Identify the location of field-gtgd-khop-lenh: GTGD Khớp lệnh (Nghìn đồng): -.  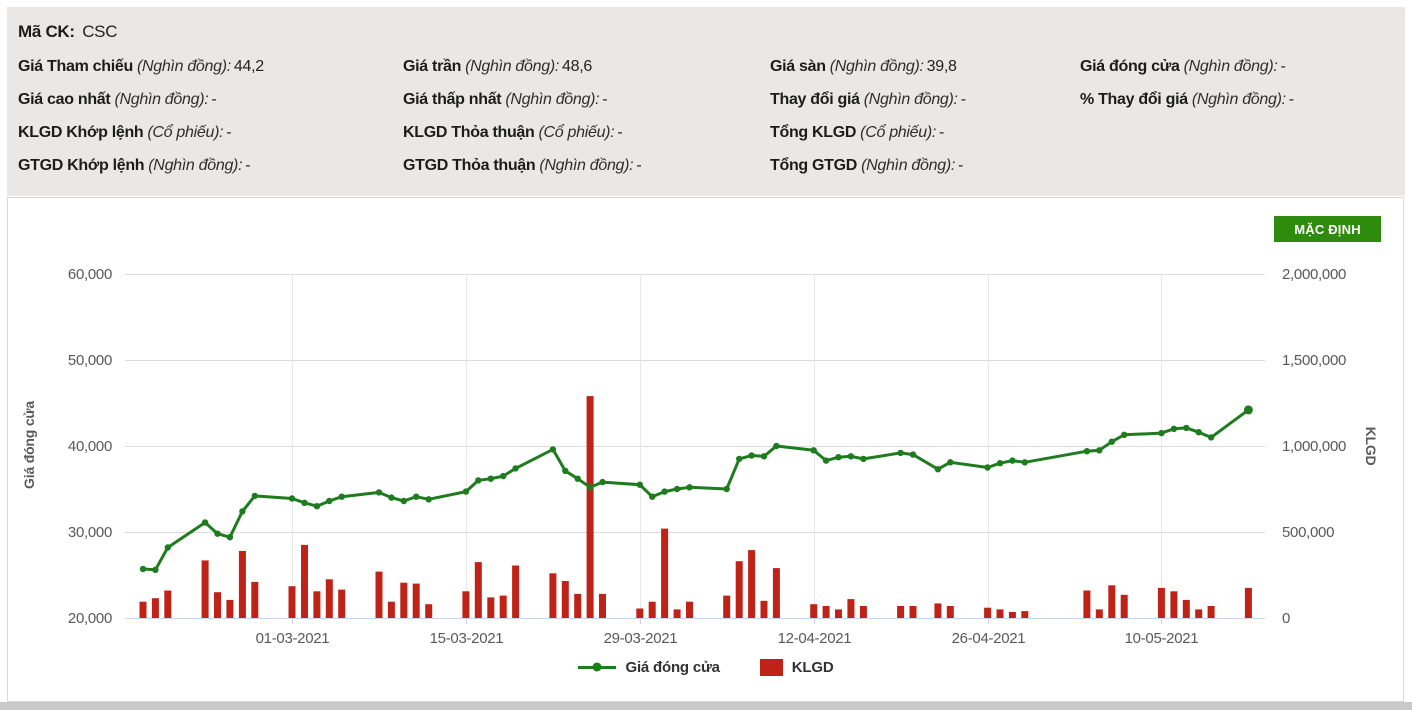
(134, 166).